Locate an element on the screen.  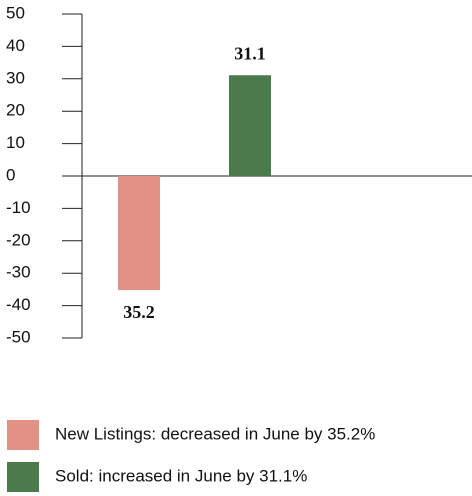
y-tick-label: 50 is located at coordinates (15, 12).